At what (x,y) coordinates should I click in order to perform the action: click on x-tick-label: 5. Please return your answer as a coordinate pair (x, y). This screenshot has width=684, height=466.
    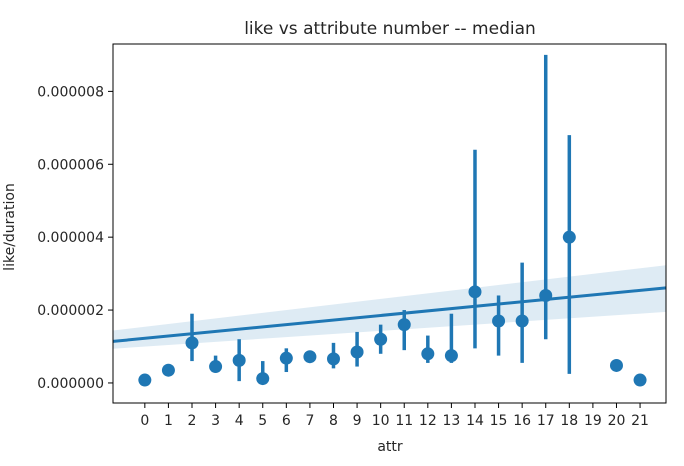
    Looking at the image, I should click on (262, 421).